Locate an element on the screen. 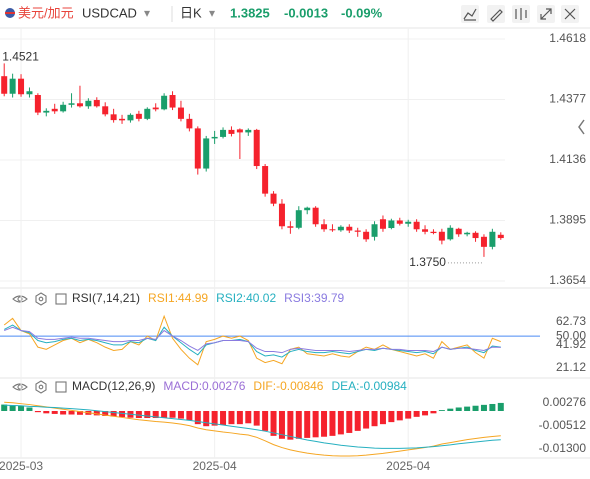 The height and width of the screenshot is (479, 590). y-tick-label: -0.00512 is located at coordinates (563, 425).